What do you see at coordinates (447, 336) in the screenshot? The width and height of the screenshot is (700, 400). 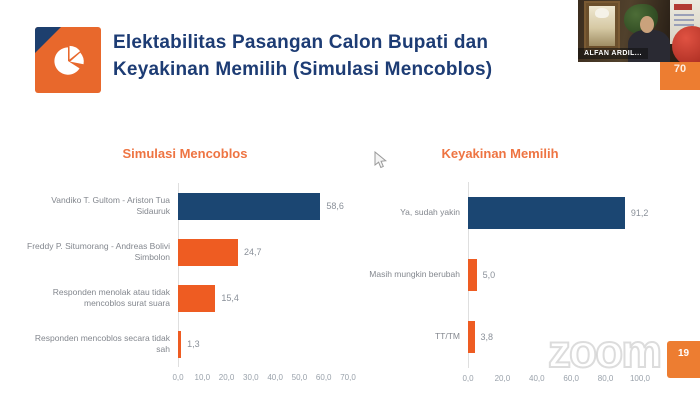 I see `category-label: TT/TM` at bounding box center [447, 336].